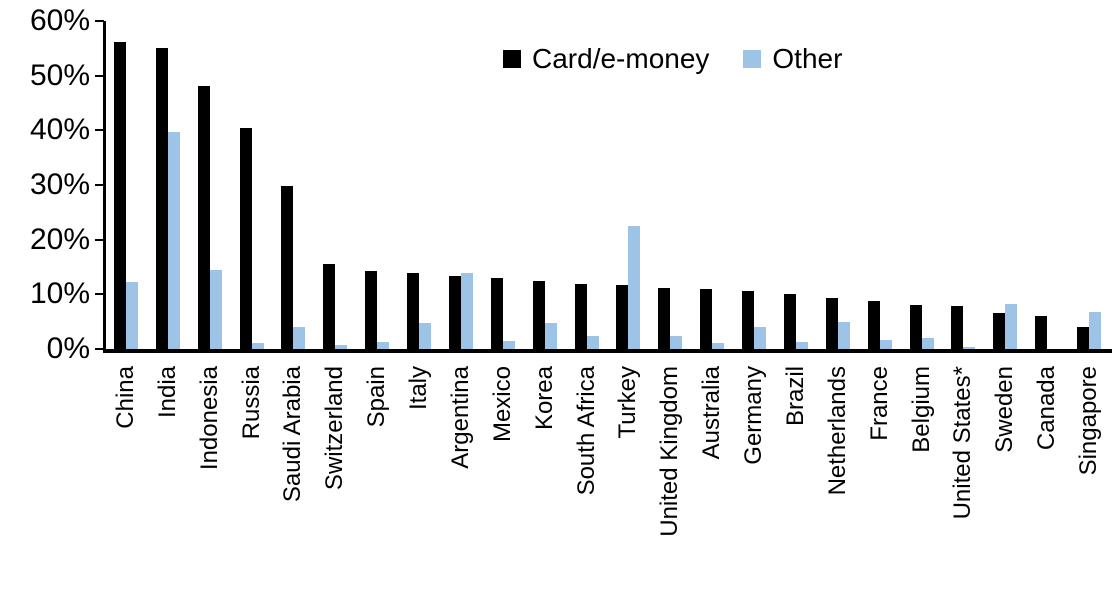 This screenshot has width=1112, height=594. I want to click on bar-group-turkey, so click(629, 185).